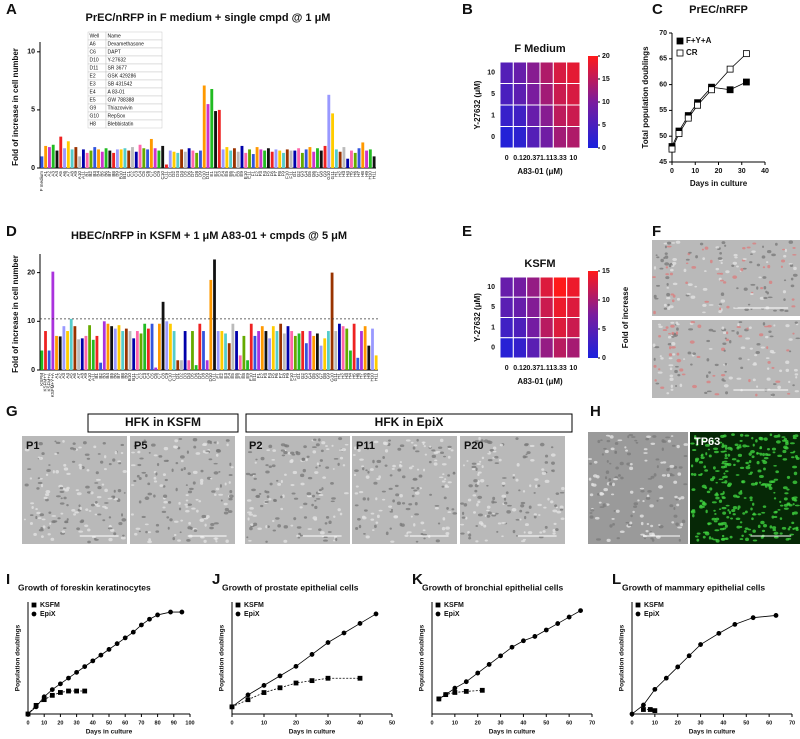 This screenshot has height=739, width=800. Describe the element at coordinates (317, 376) in the screenshot. I see `x-tick-label: G6` at that location.